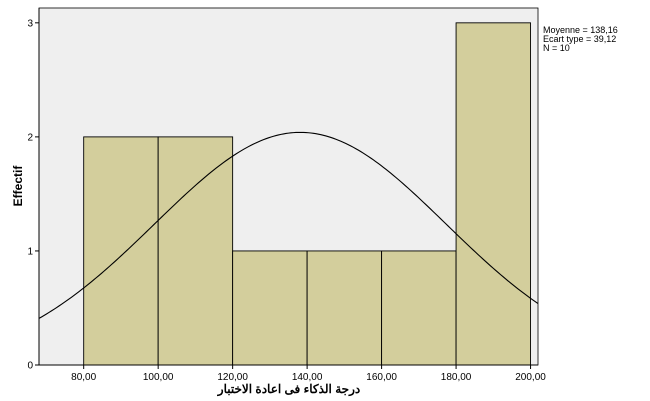 This screenshot has height=401, width=650. What do you see at coordinates (83, 377) in the screenshot?
I see `x-tick-label: 80,00` at bounding box center [83, 377].